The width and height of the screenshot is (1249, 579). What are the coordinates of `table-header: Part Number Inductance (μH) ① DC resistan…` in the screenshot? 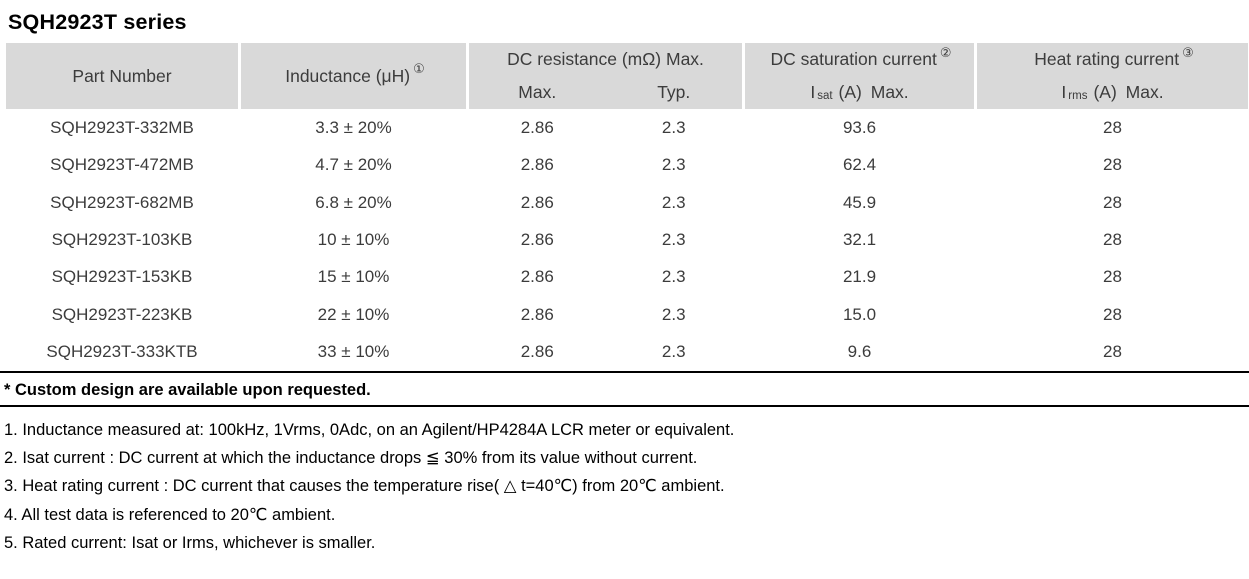 It's located at (627, 76).